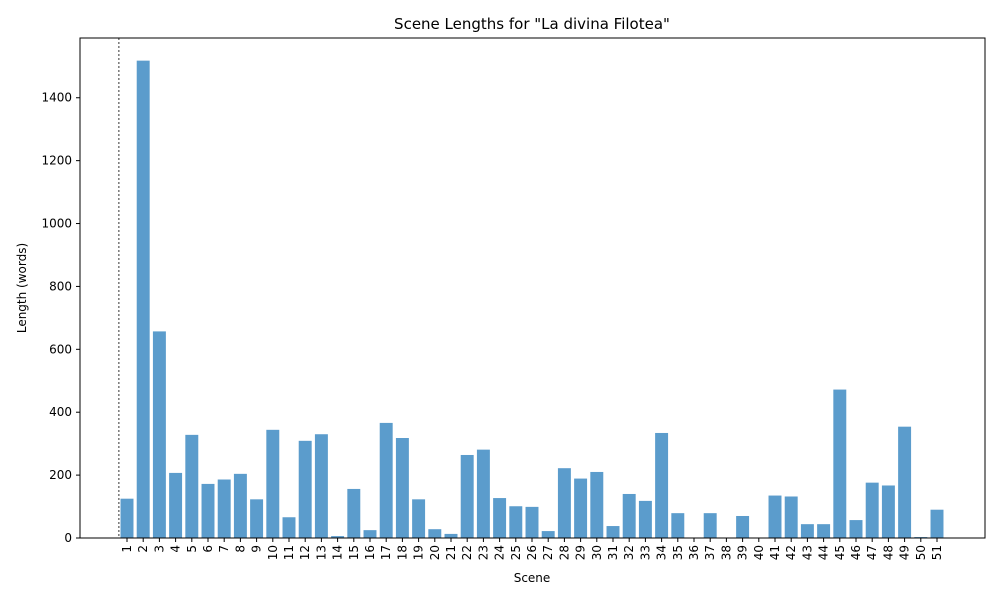 The width and height of the screenshot is (1000, 604). Describe the element at coordinates (872, 552) in the screenshot. I see `x-tick-label: 47` at that location.